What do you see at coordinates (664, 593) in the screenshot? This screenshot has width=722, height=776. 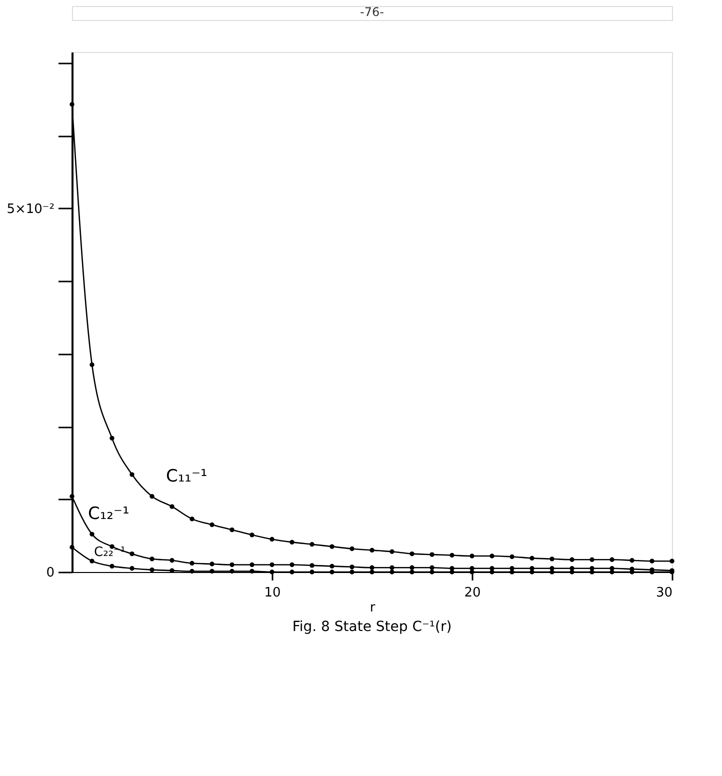 I see `x-tick-label: 30` at bounding box center [664, 593].